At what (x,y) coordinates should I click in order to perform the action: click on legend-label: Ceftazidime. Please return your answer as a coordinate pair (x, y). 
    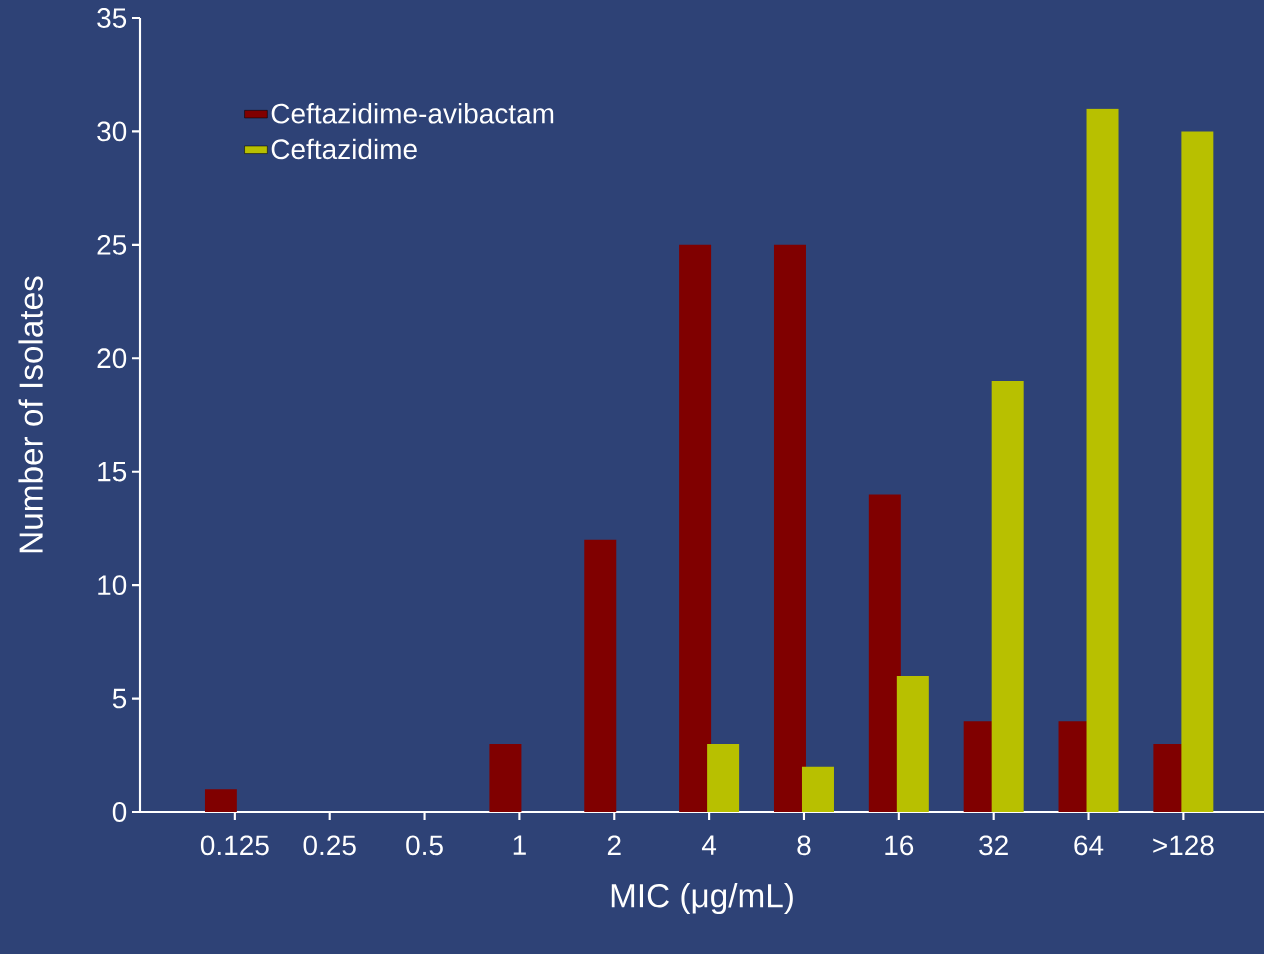
    Looking at the image, I should click on (344, 149).